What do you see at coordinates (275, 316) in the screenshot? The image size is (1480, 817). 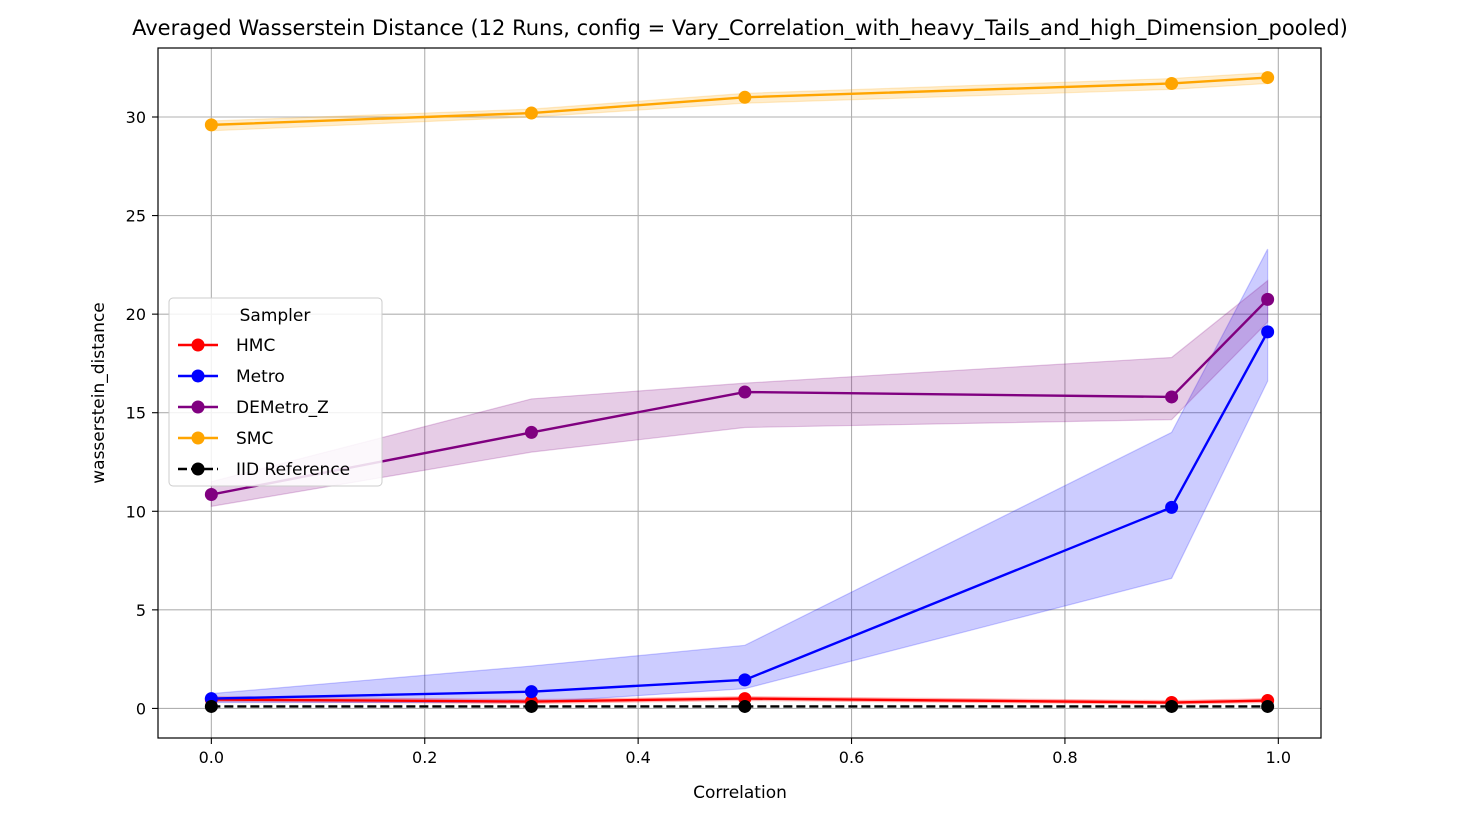 I see `legend-title: Sampler` at bounding box center [275, 316].